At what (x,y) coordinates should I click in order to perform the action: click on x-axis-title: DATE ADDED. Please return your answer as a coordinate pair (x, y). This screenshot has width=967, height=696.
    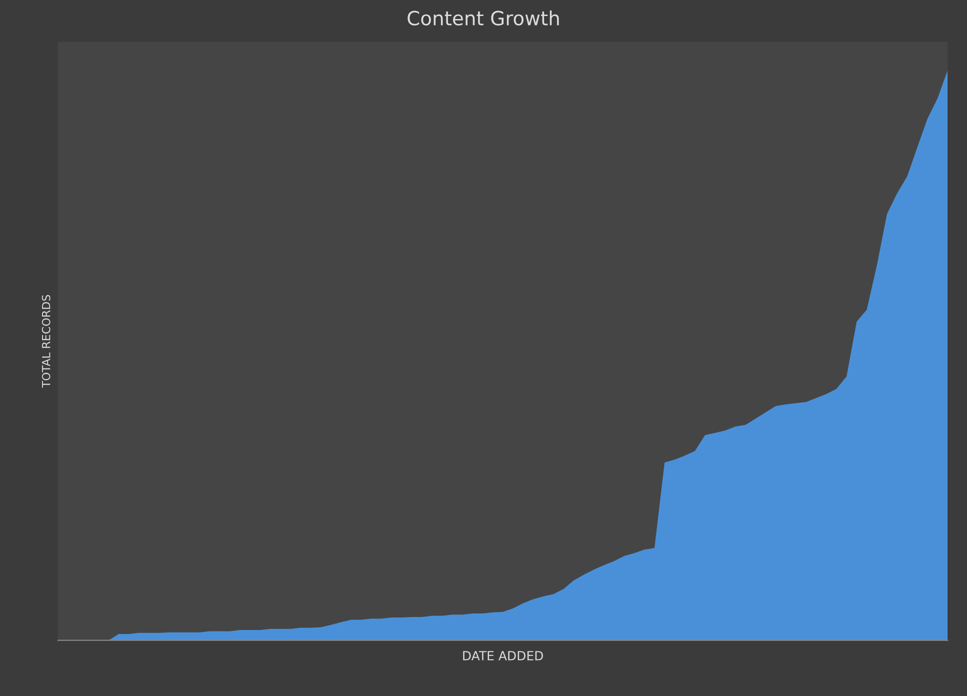
    Looking at the image, I should click on (503, 655).